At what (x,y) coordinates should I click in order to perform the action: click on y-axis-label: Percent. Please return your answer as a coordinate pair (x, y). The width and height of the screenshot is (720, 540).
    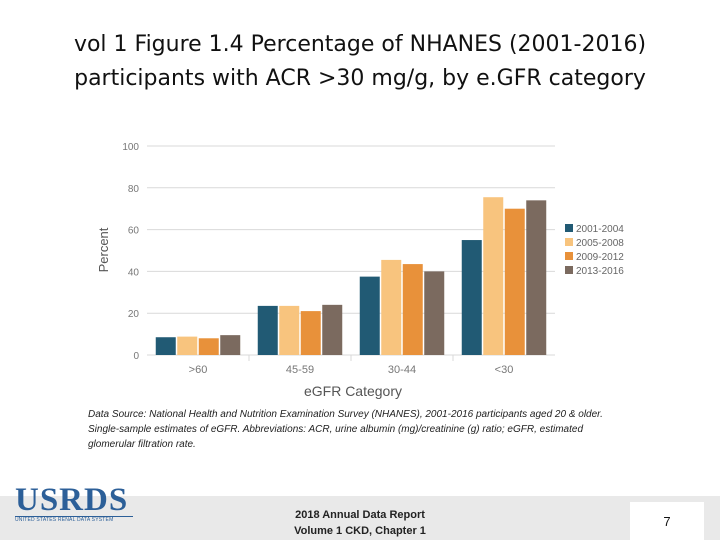
    Looking at the image, I should click on (103, 249).